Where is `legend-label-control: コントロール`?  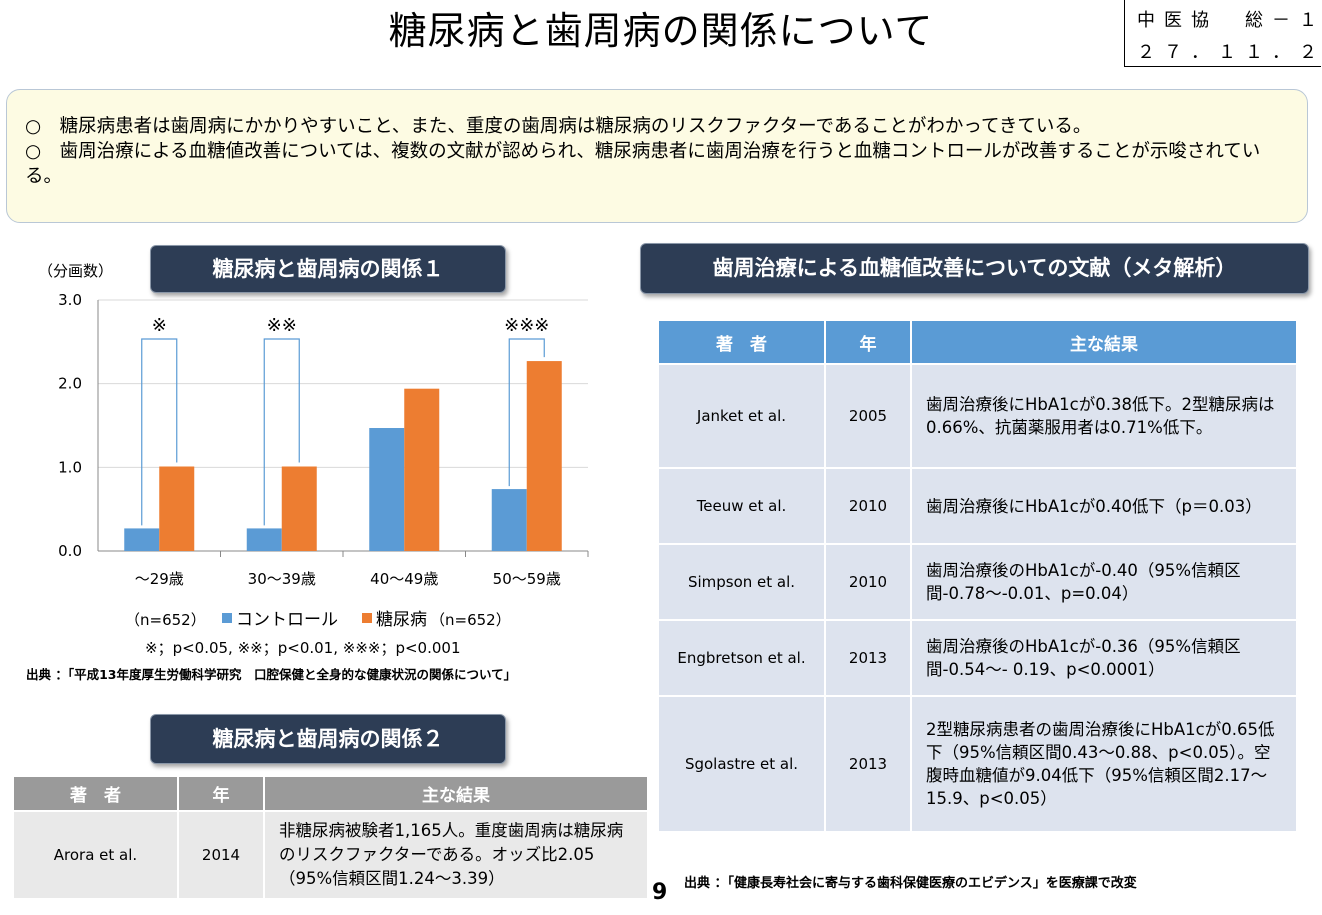 legend-label-control: コントロール is located at coordinates (287, 620).